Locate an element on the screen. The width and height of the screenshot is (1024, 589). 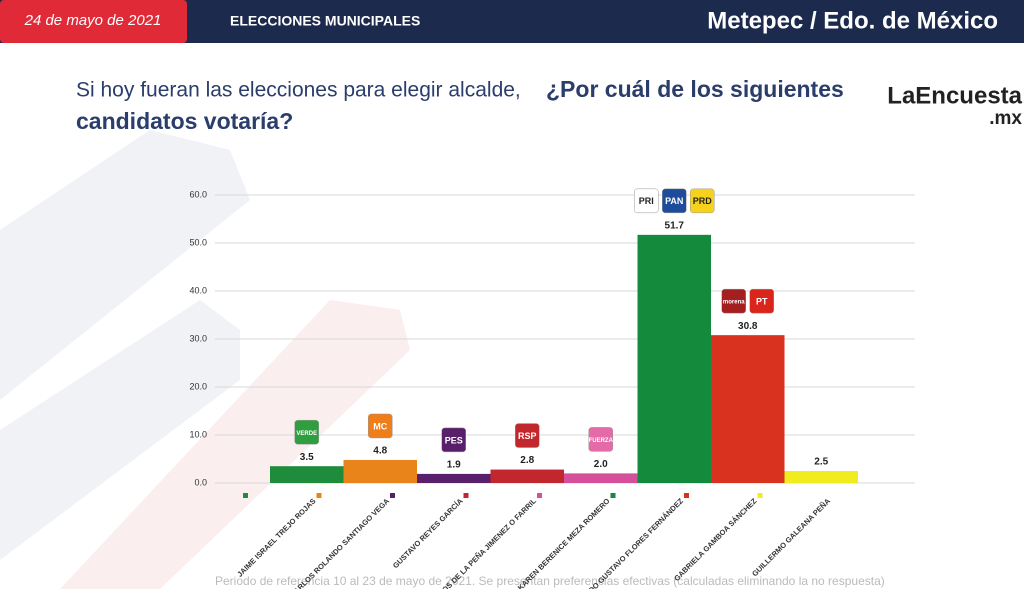
party-logo-text: PT is located at coordinates (762, 302).